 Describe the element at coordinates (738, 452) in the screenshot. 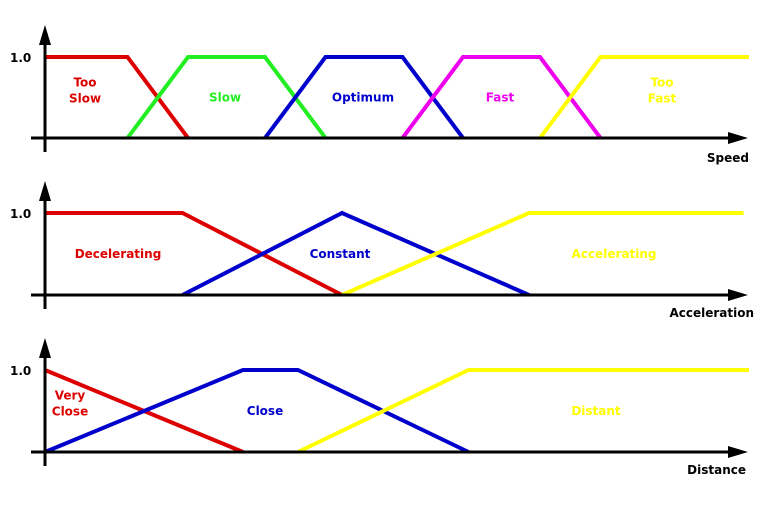

I see `x-axis-arrow-distance` at that location.